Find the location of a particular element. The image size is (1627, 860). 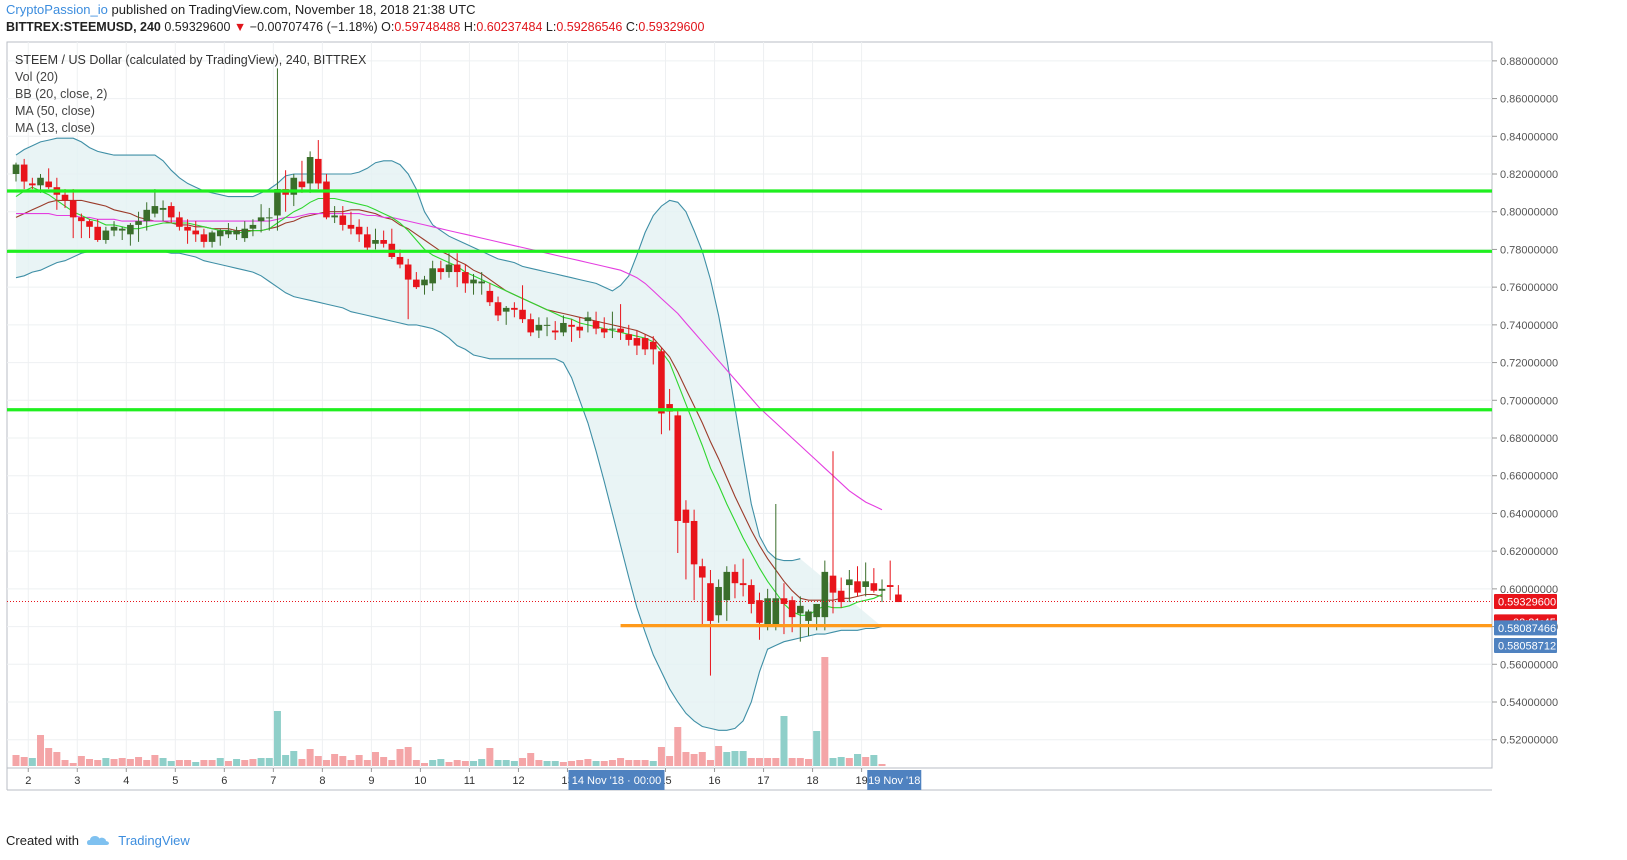

y-tick-label: 0.54000000 is located at coordinates (1529, 703).